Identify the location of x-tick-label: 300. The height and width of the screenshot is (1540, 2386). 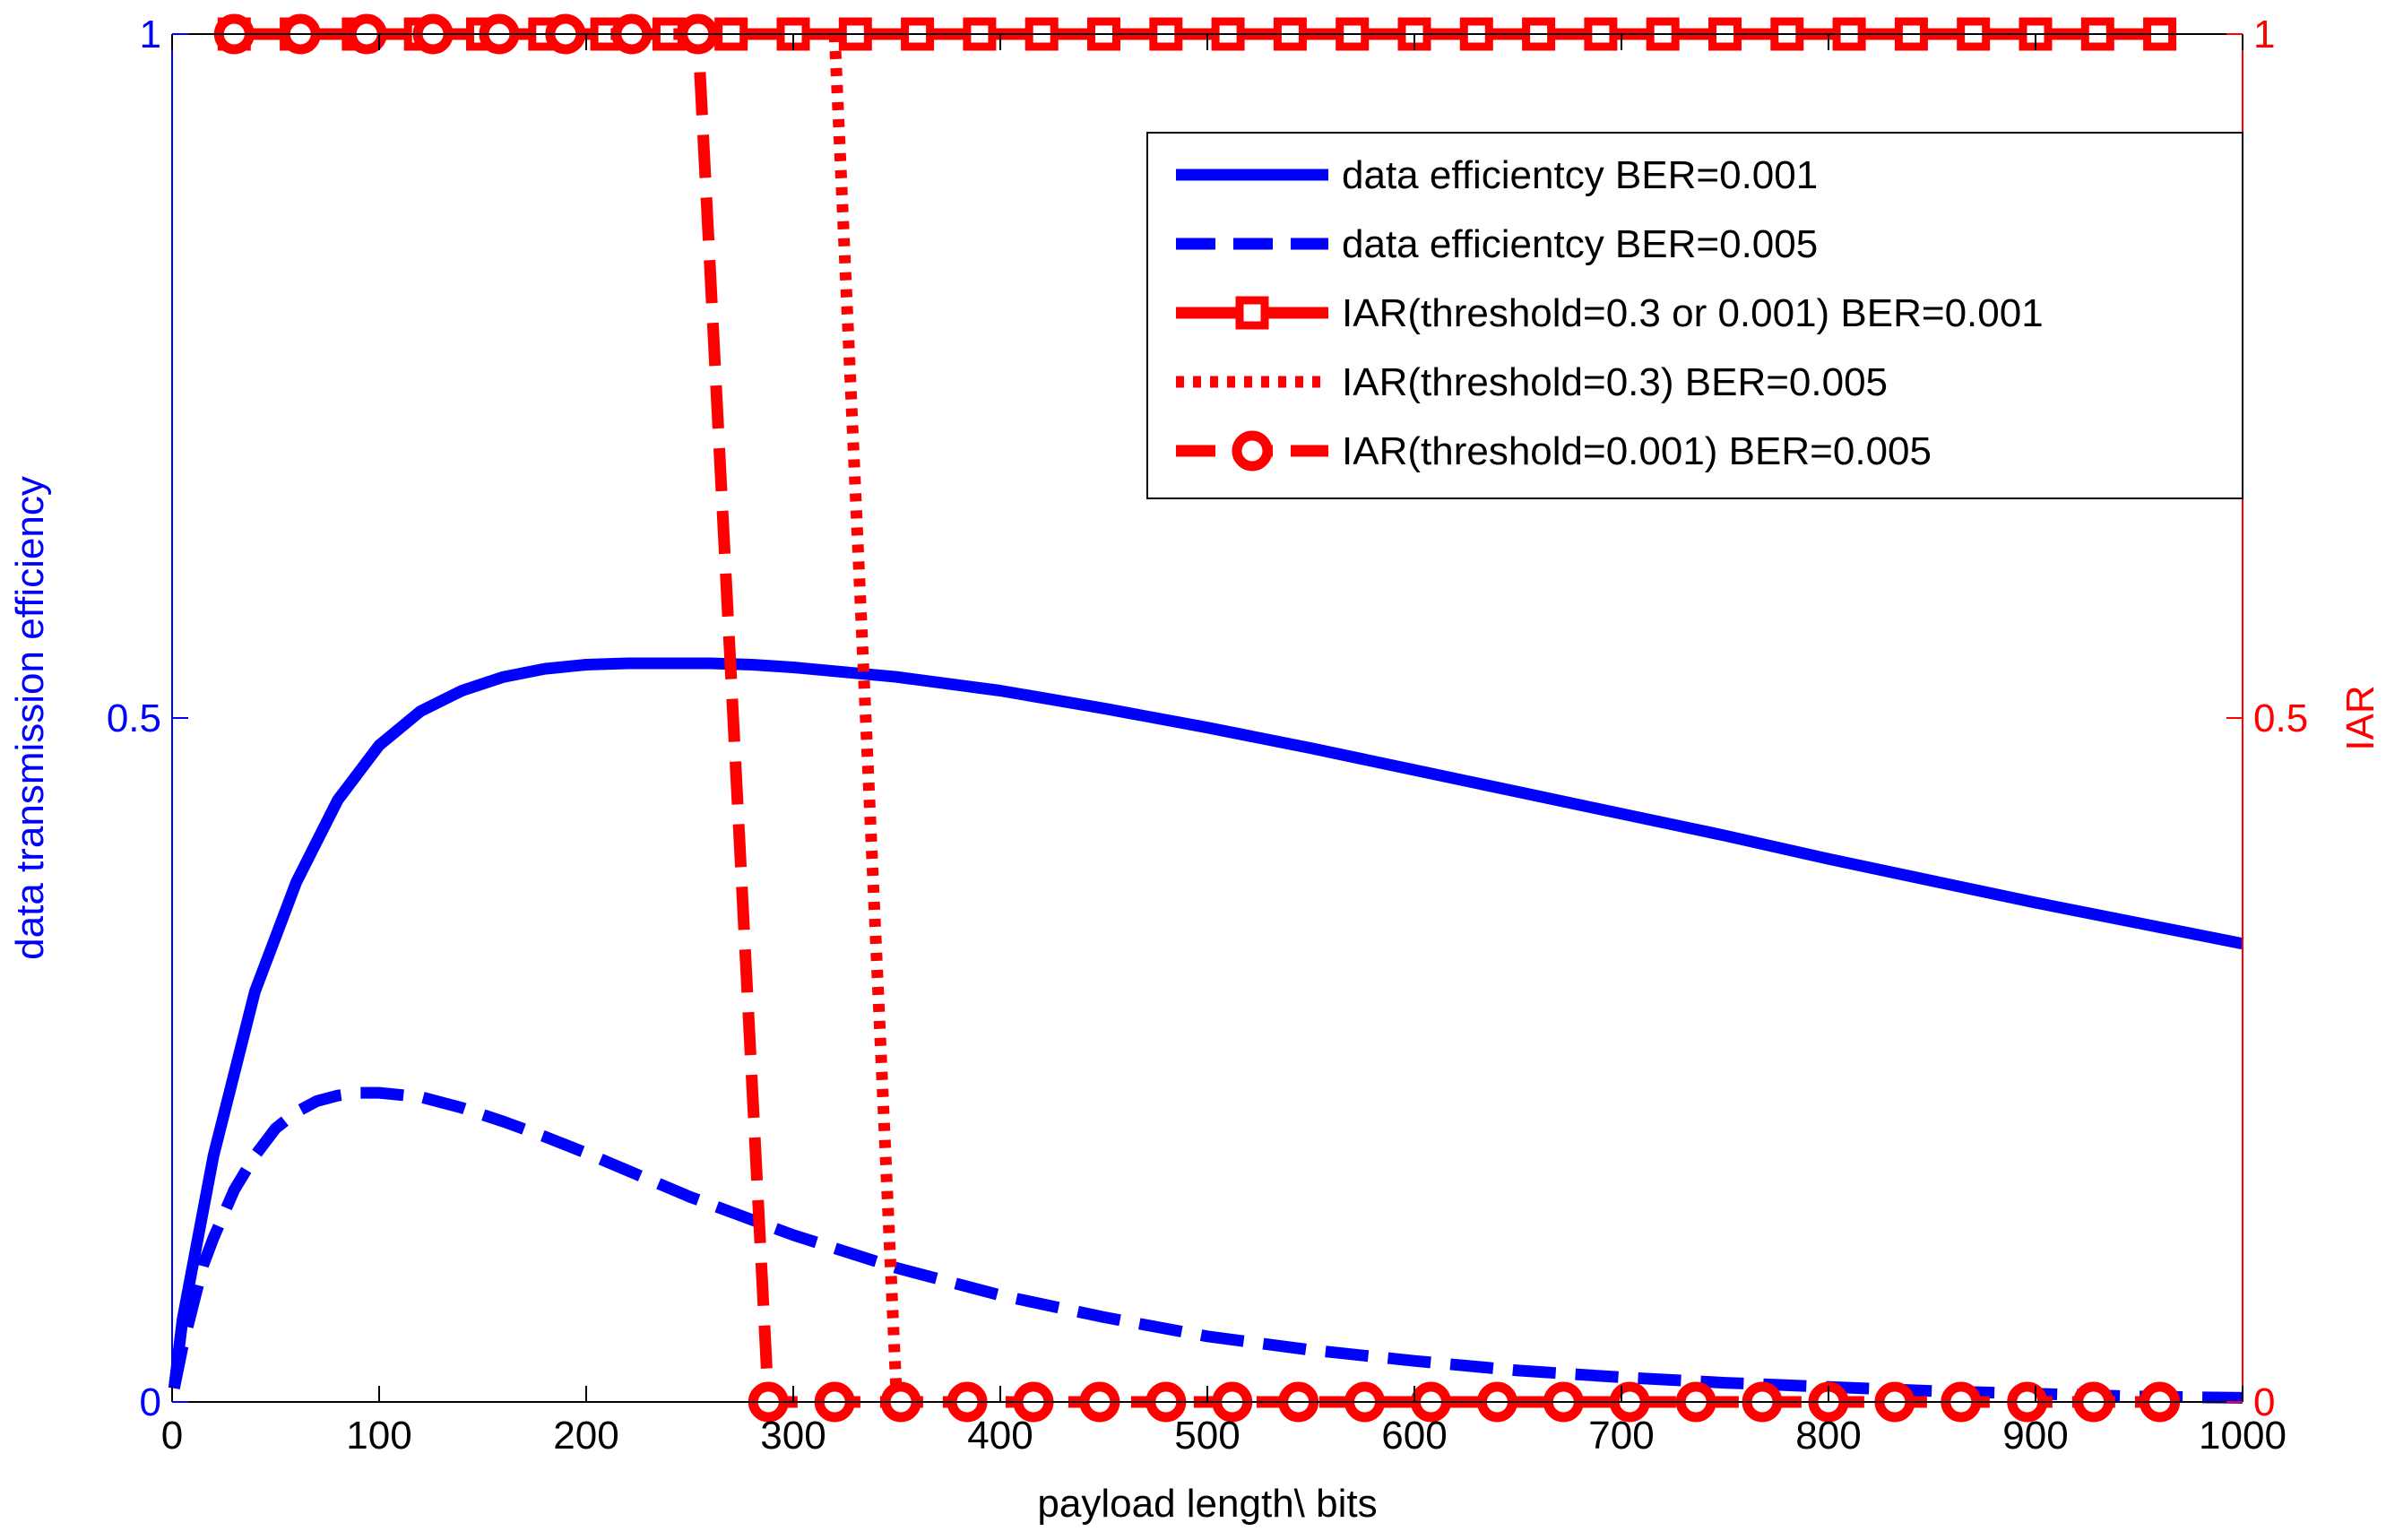
(793, 1436).